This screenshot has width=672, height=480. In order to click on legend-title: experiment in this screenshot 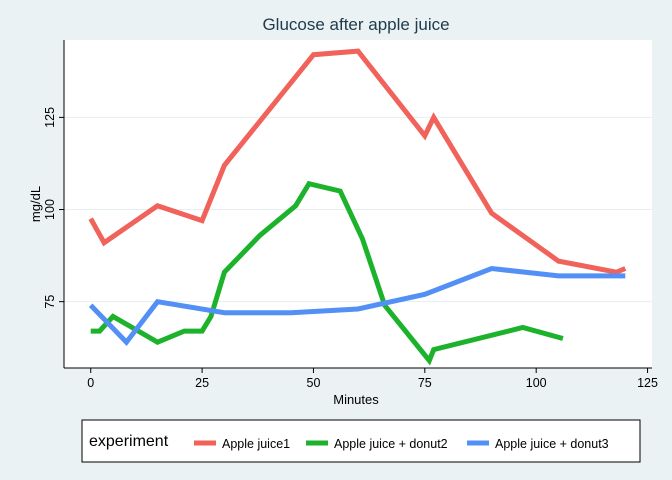, I will do `click(129, 441)`.